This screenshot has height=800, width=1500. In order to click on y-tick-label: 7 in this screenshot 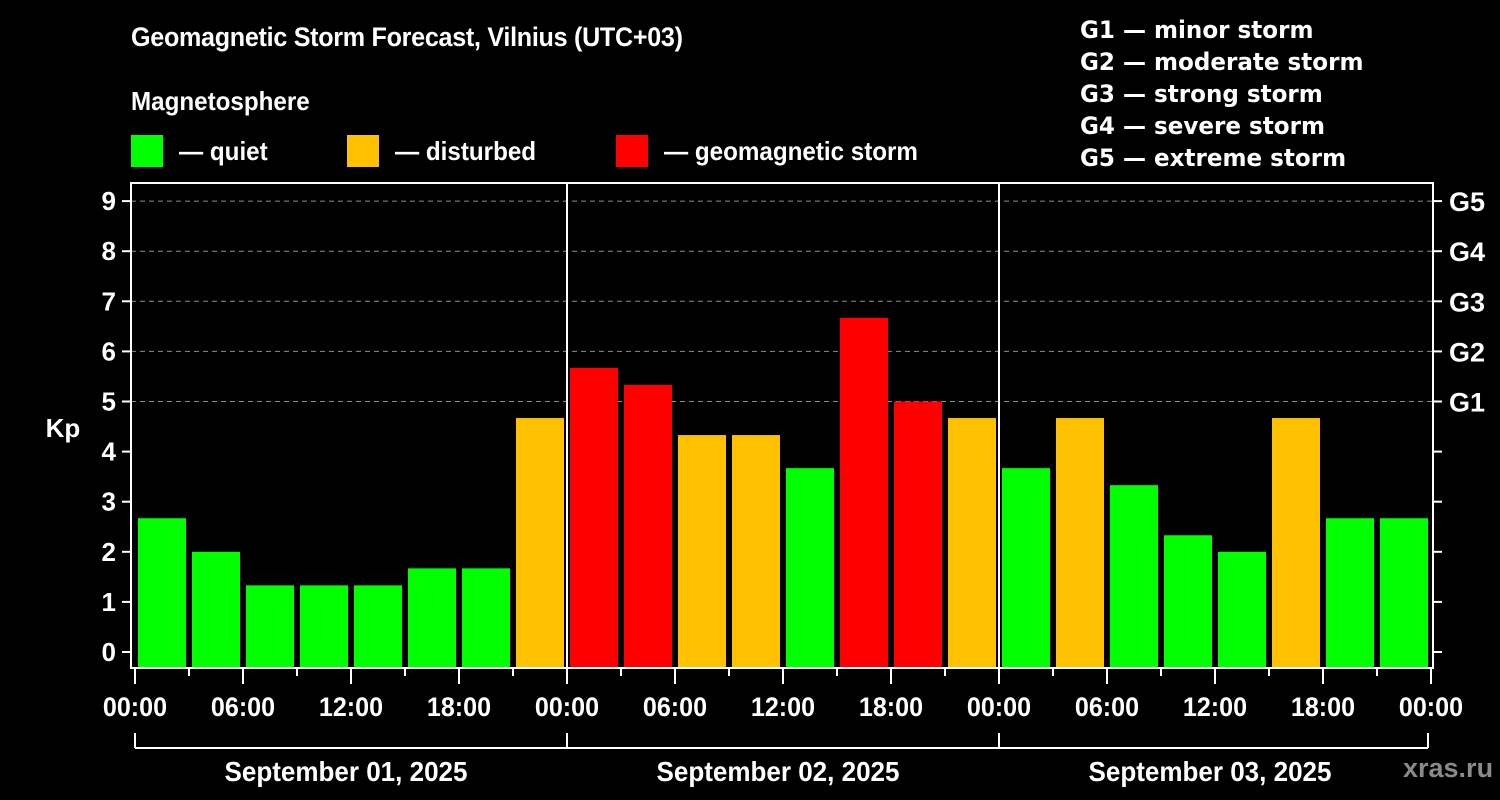, I will do `click(109, 301)`.